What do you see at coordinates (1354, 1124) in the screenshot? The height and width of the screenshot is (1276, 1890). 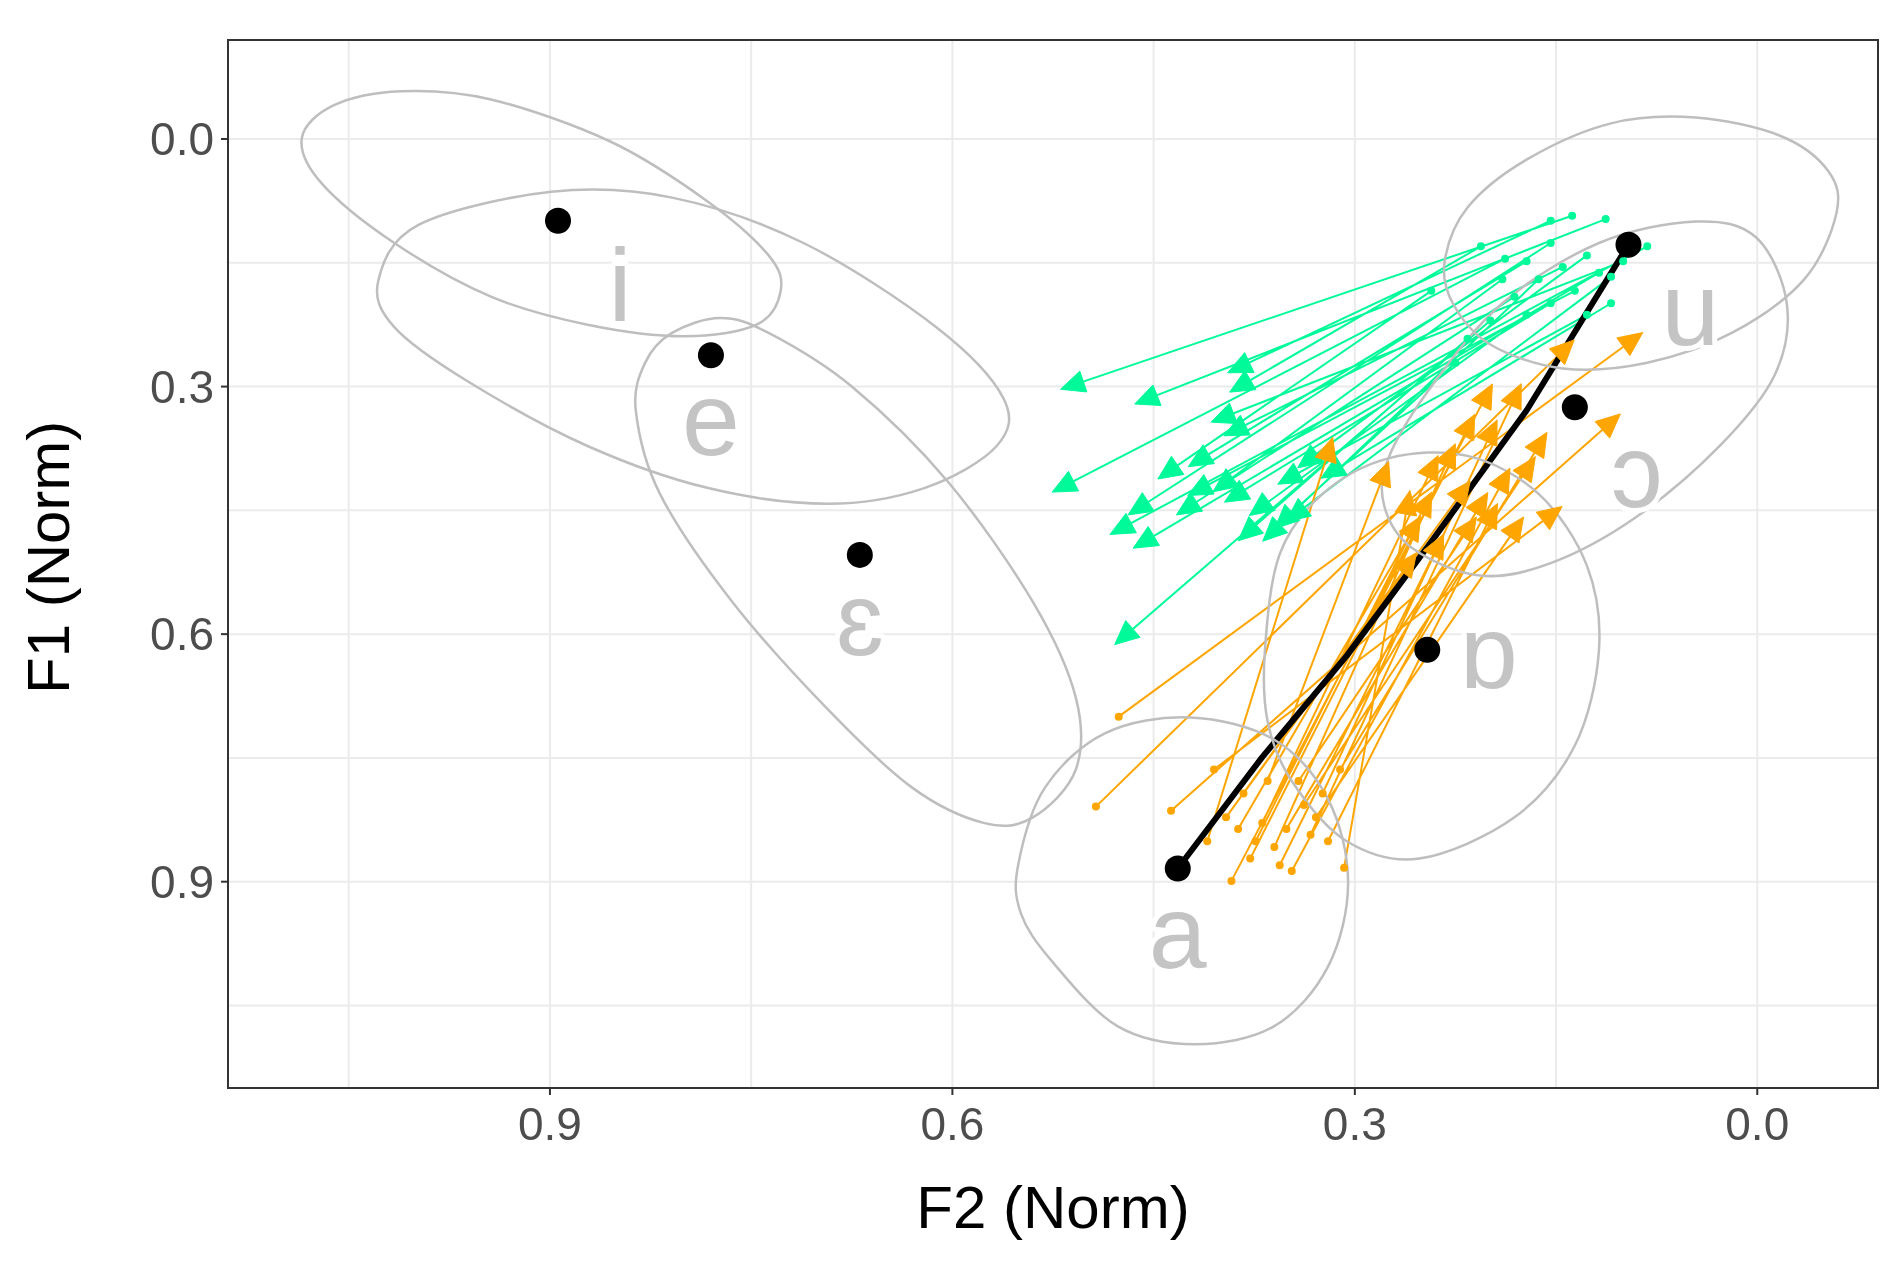 I see `x-tick-label: 0.3` at bounding box center [1354, 1124].